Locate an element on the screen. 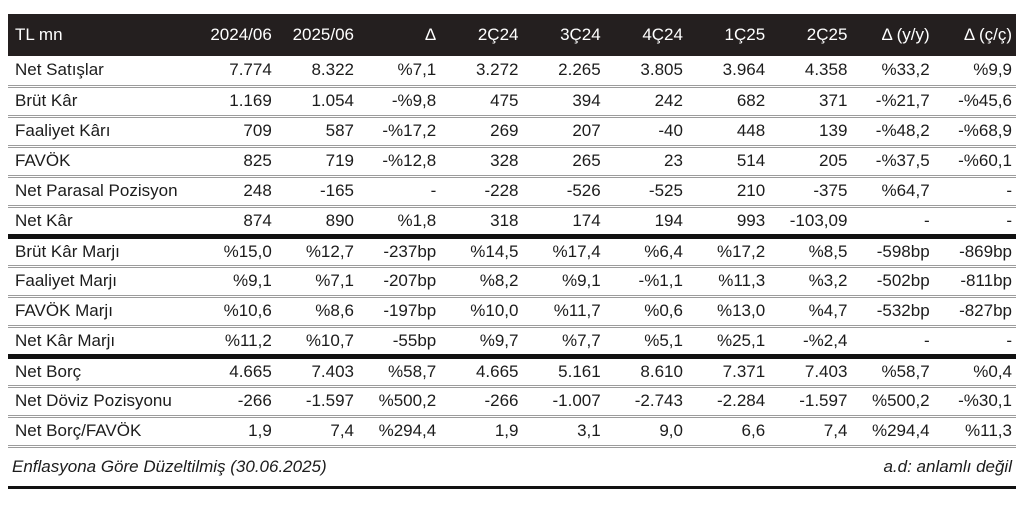 This screenshot has height=530, width=1024. value-cell: %12,7 is located at coordinates (317, 252).